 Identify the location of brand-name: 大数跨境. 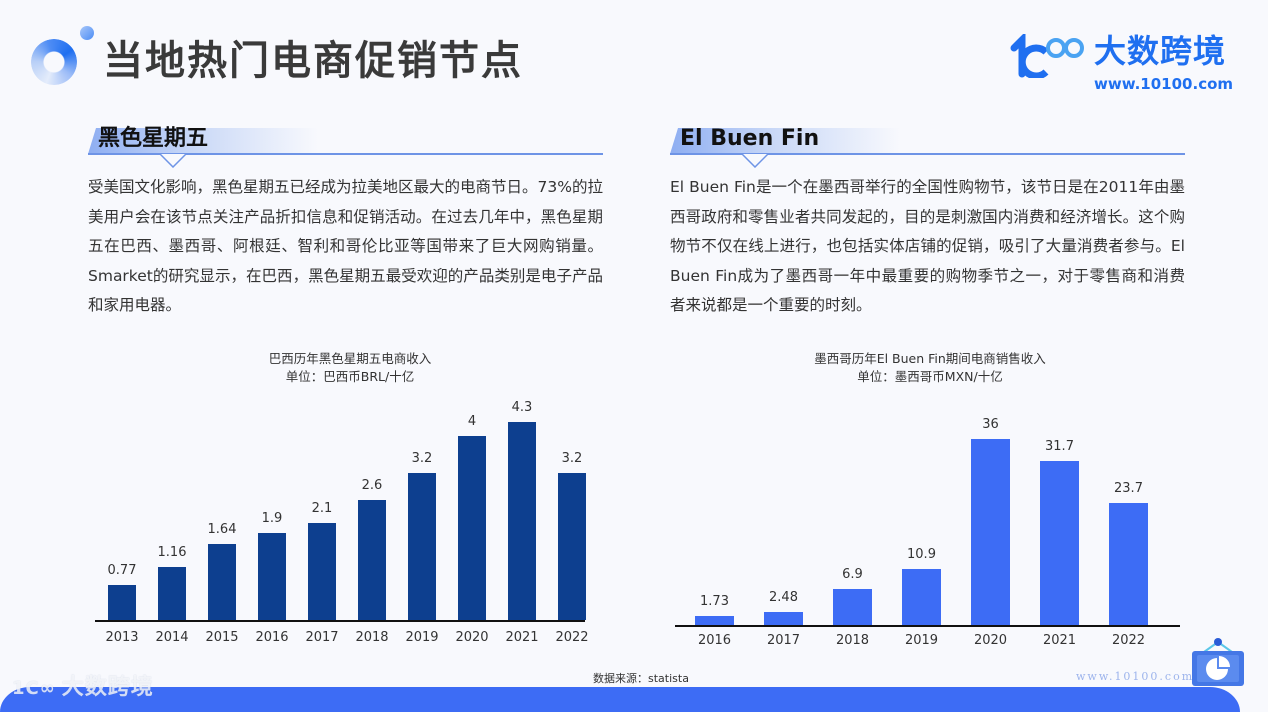
(1160, 51).